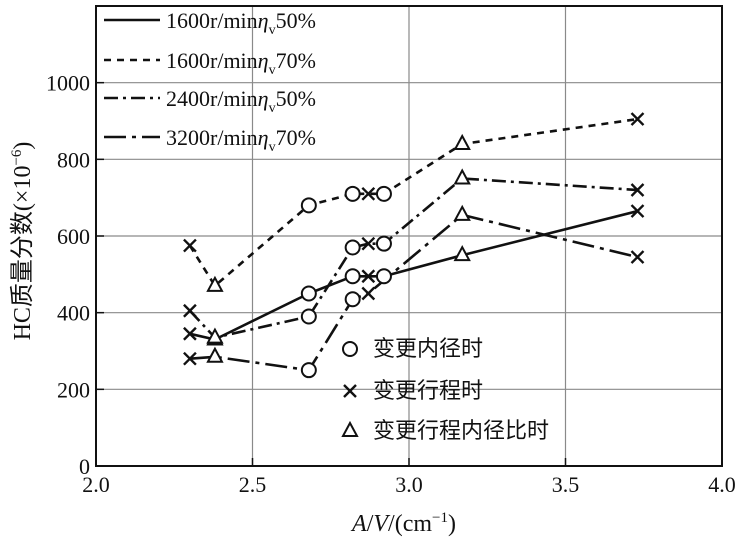 Image resolution: width=739 pixels, height=540 pixels. I want to click on y-tick-label: 200, so click(73, 389).